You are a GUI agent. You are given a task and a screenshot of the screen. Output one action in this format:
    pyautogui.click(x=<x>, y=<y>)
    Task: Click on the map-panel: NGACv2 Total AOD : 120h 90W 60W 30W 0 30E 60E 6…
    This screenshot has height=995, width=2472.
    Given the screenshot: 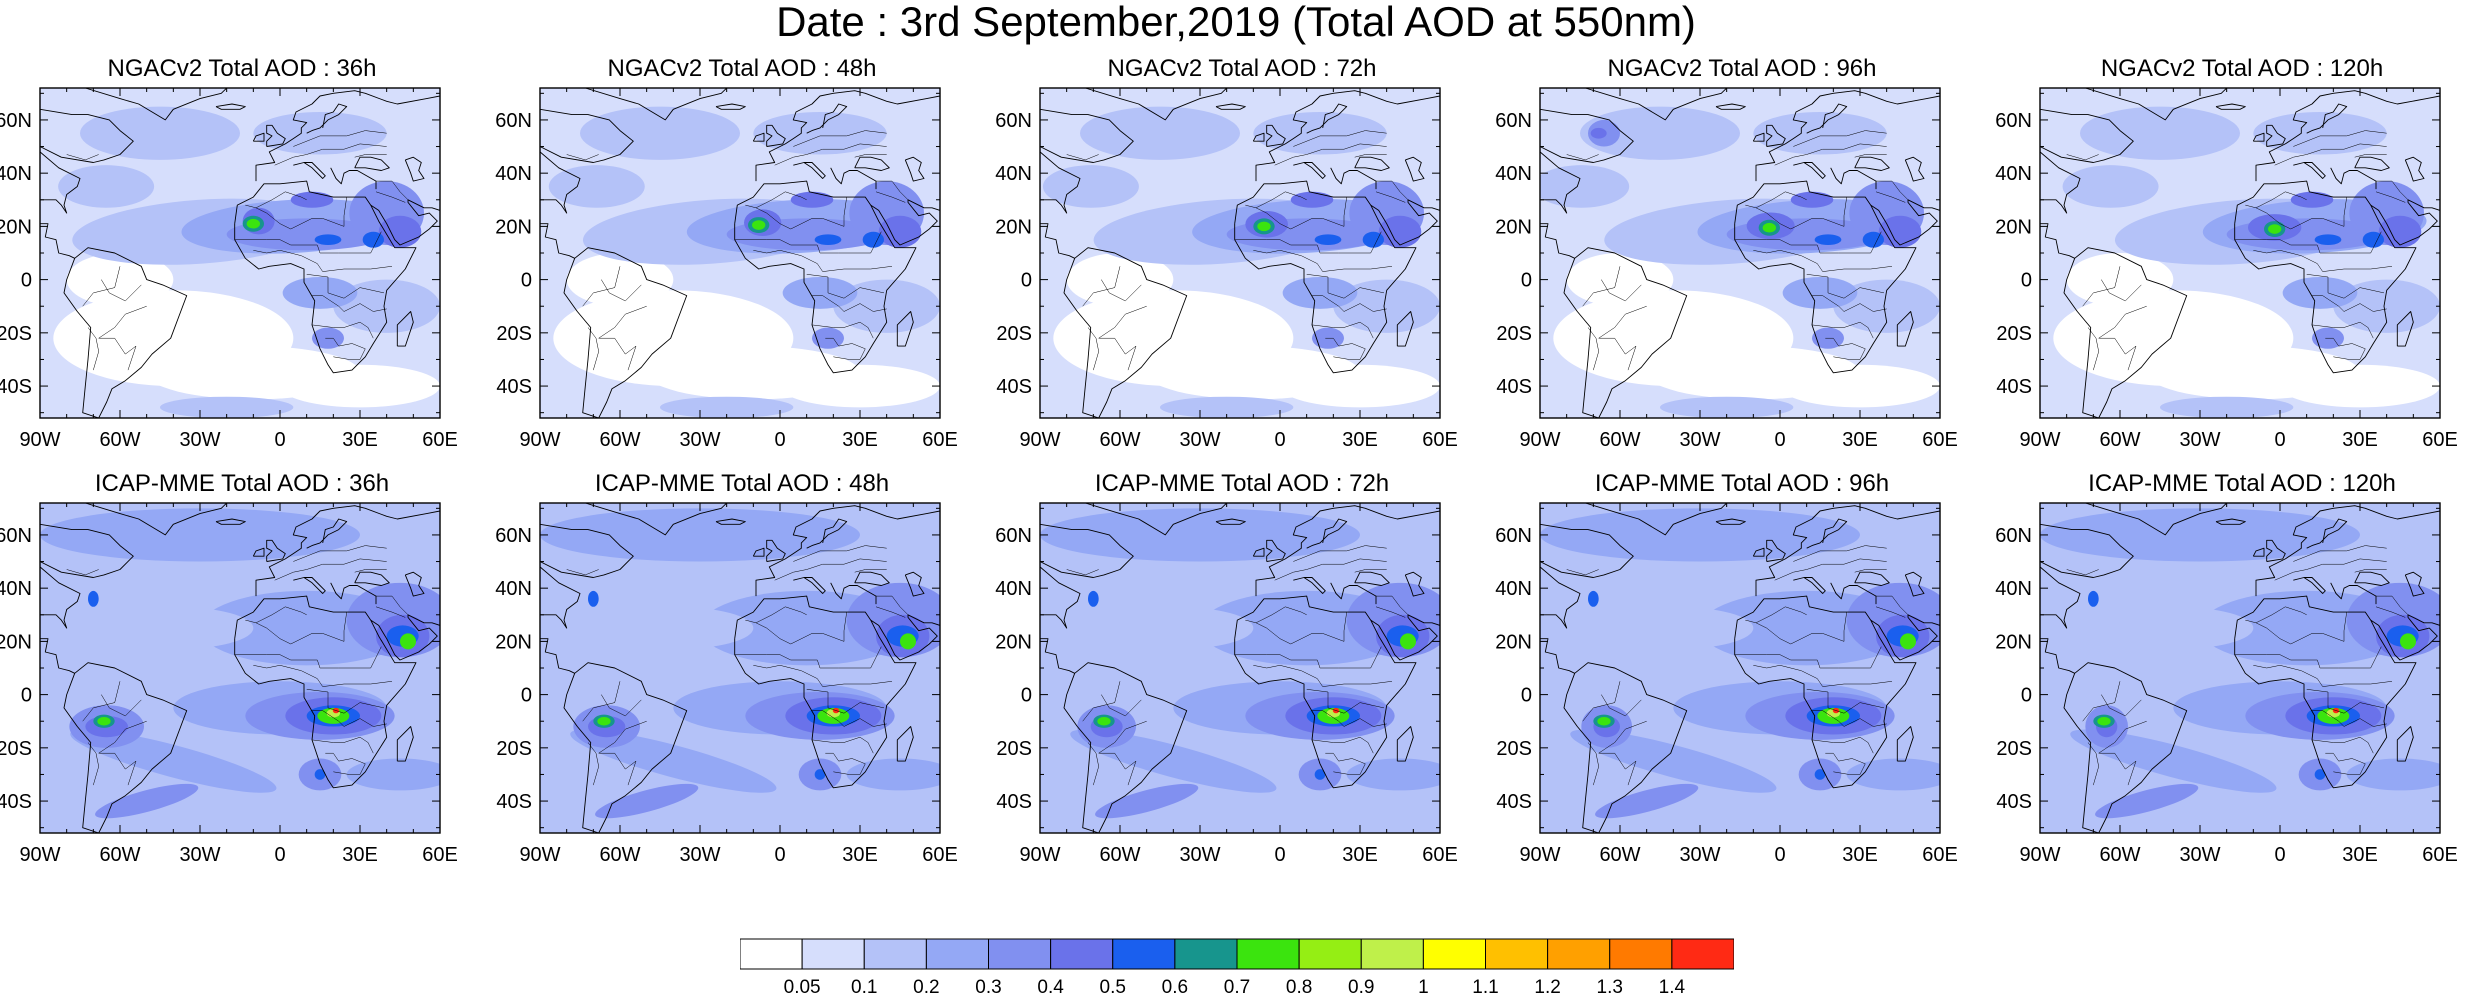 What is the action you would take?
    pyautogui.click(x=2226, y=251)
    